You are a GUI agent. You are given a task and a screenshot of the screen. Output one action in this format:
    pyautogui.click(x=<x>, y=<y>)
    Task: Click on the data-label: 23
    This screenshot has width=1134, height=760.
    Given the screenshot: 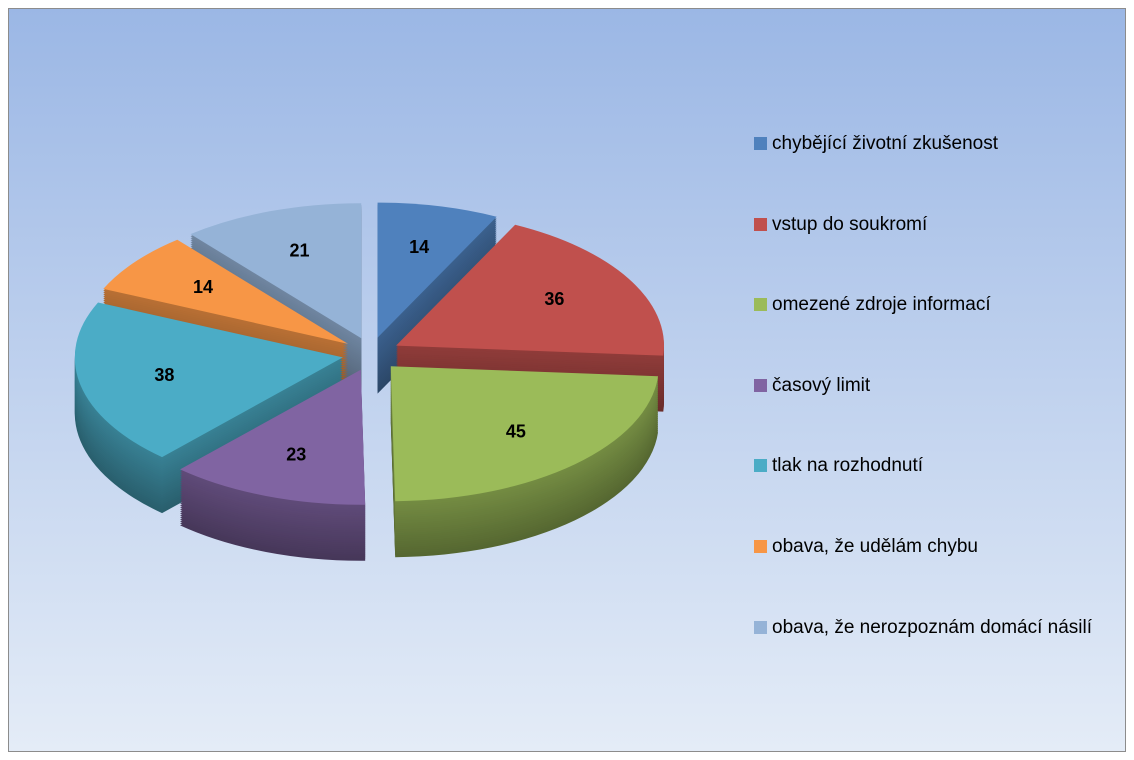 What is the action you would take?
    pyautogui.click(x=296, y=454)
    